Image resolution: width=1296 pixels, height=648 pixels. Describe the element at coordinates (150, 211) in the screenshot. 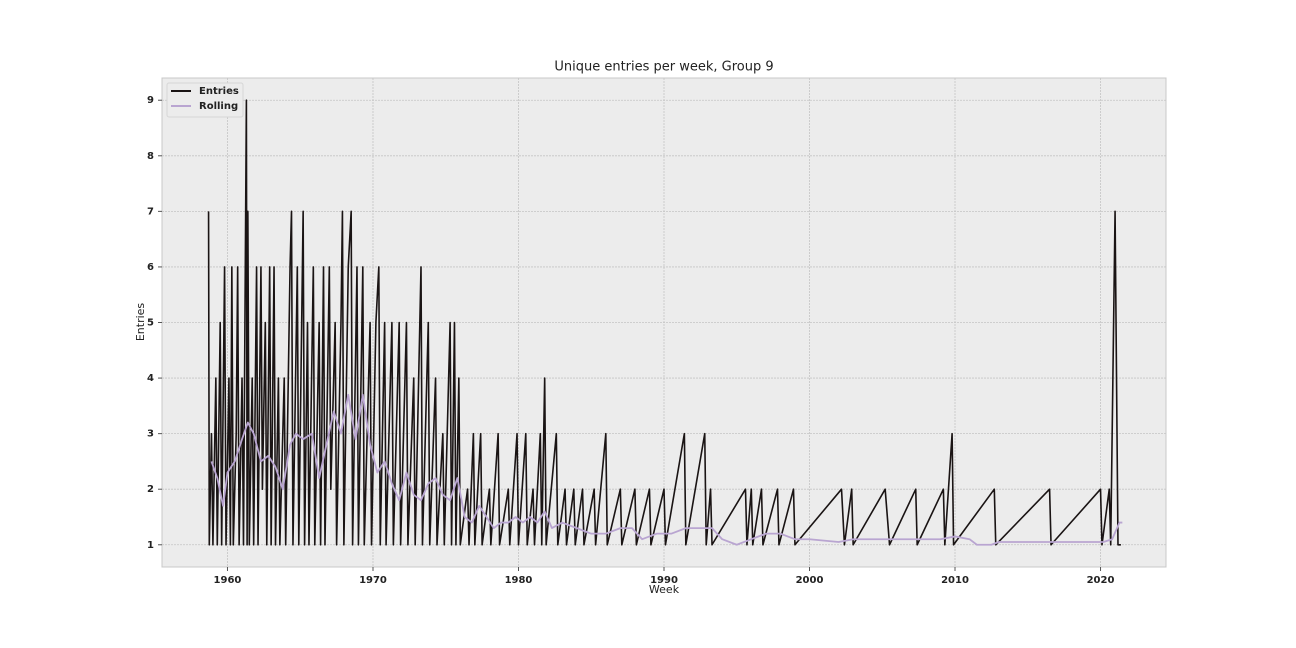

I see `y-tick-label: 7` at that location.